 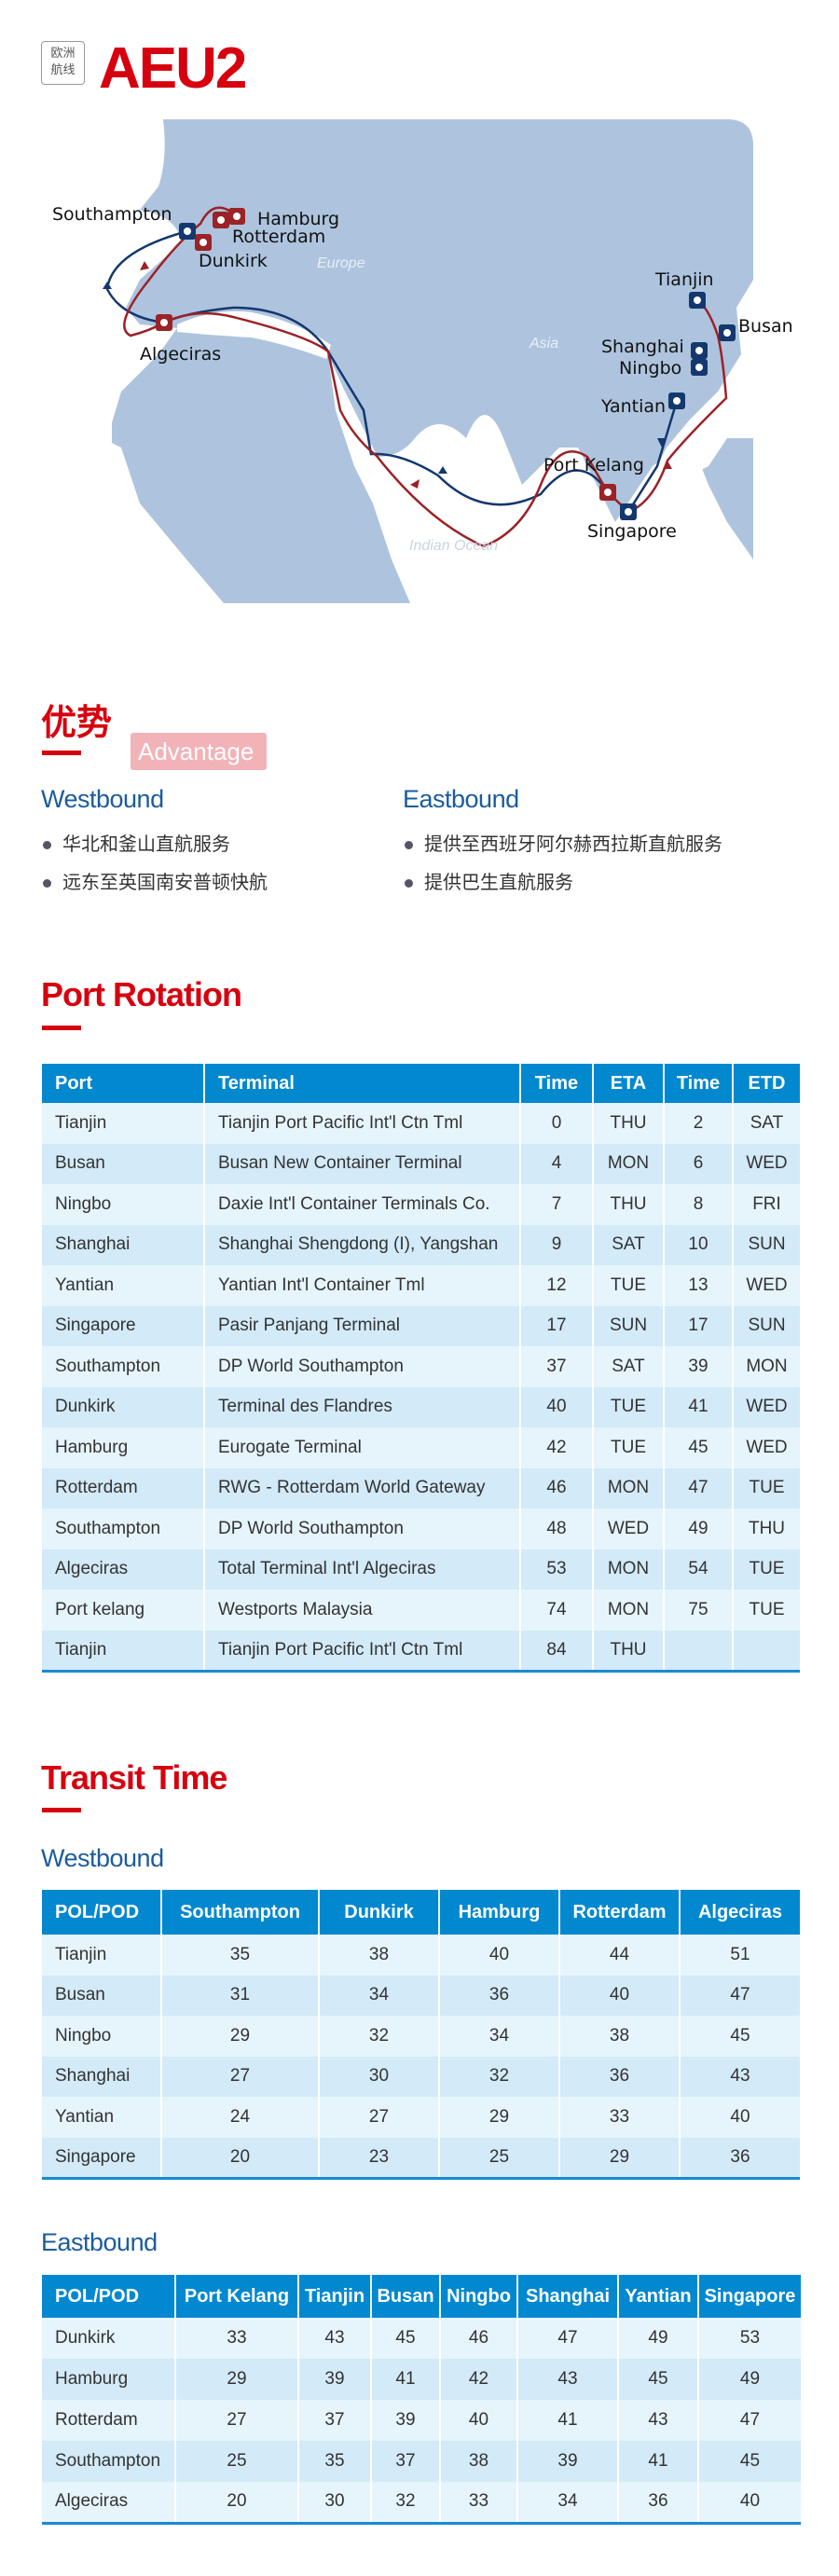 I want to click on column-header: Port Kelang, so click(x=237, y=2296).